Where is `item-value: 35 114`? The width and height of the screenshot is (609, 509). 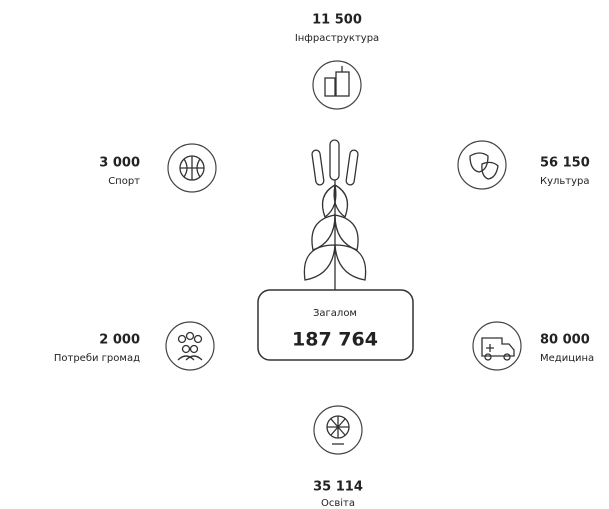
item-value: 35 114 is located at coordinates (338, 487).